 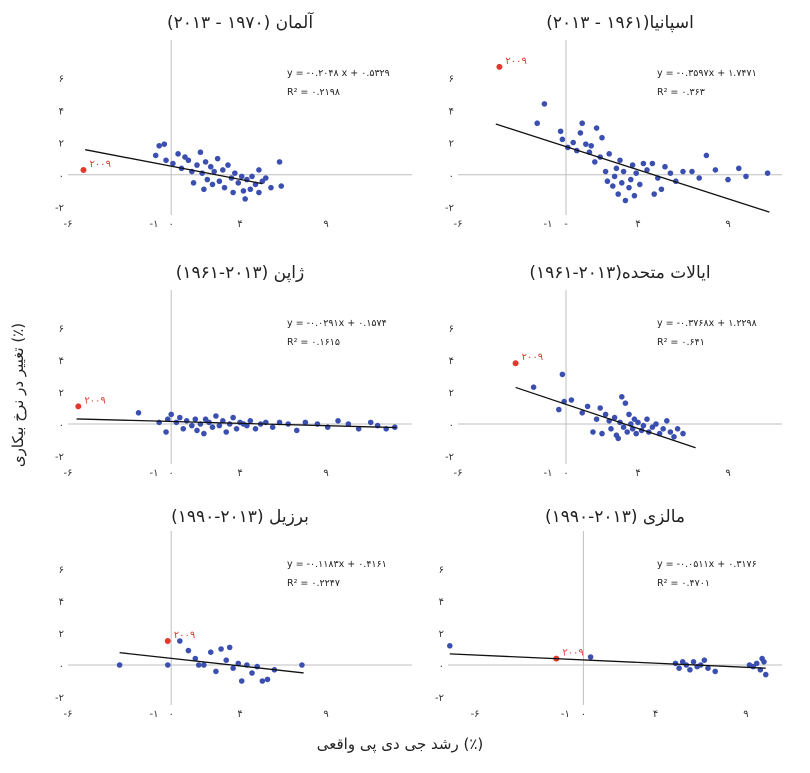 I want to click on x-tick-label: ۴, so click(x=637, y=224).